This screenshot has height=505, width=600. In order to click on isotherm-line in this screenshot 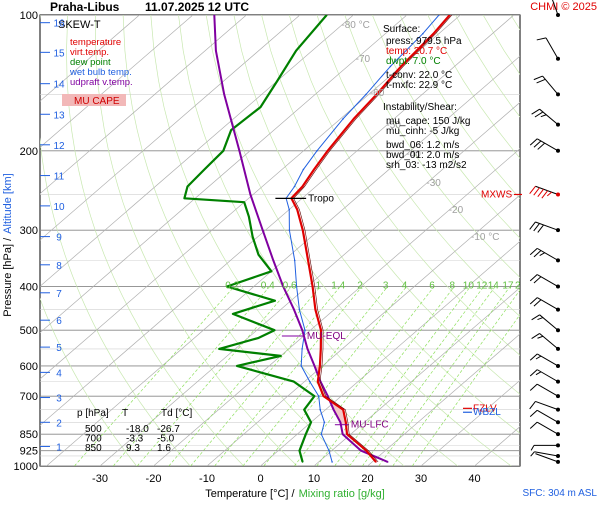, I will do `click(564, 240)`.